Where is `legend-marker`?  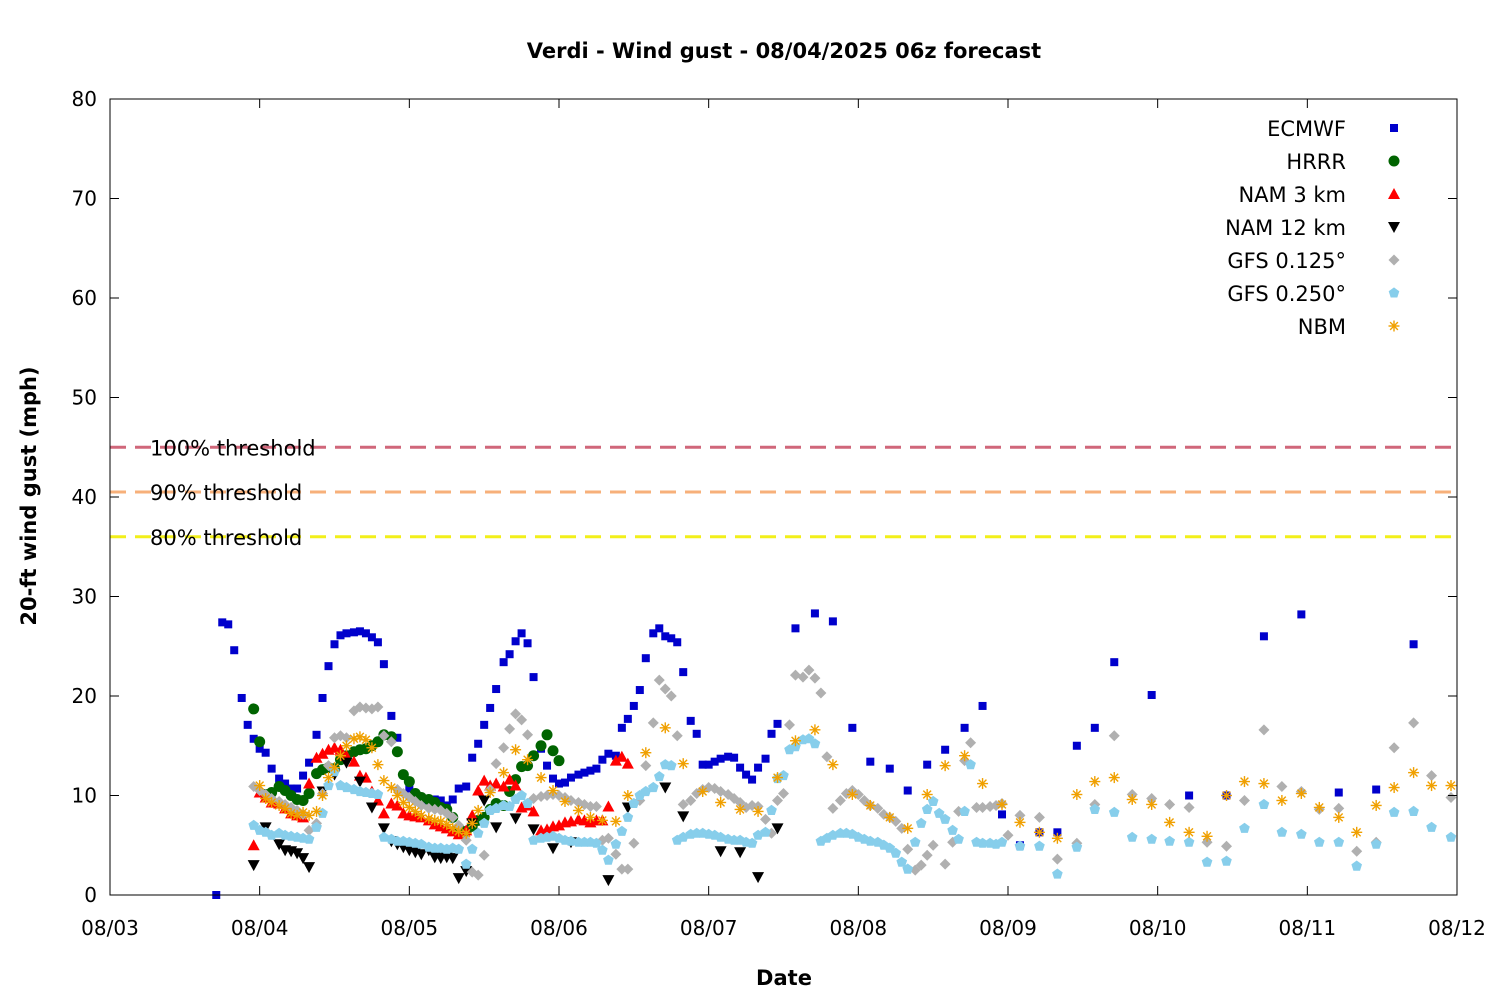 legend-marker is located at coordinates (1394, 260).